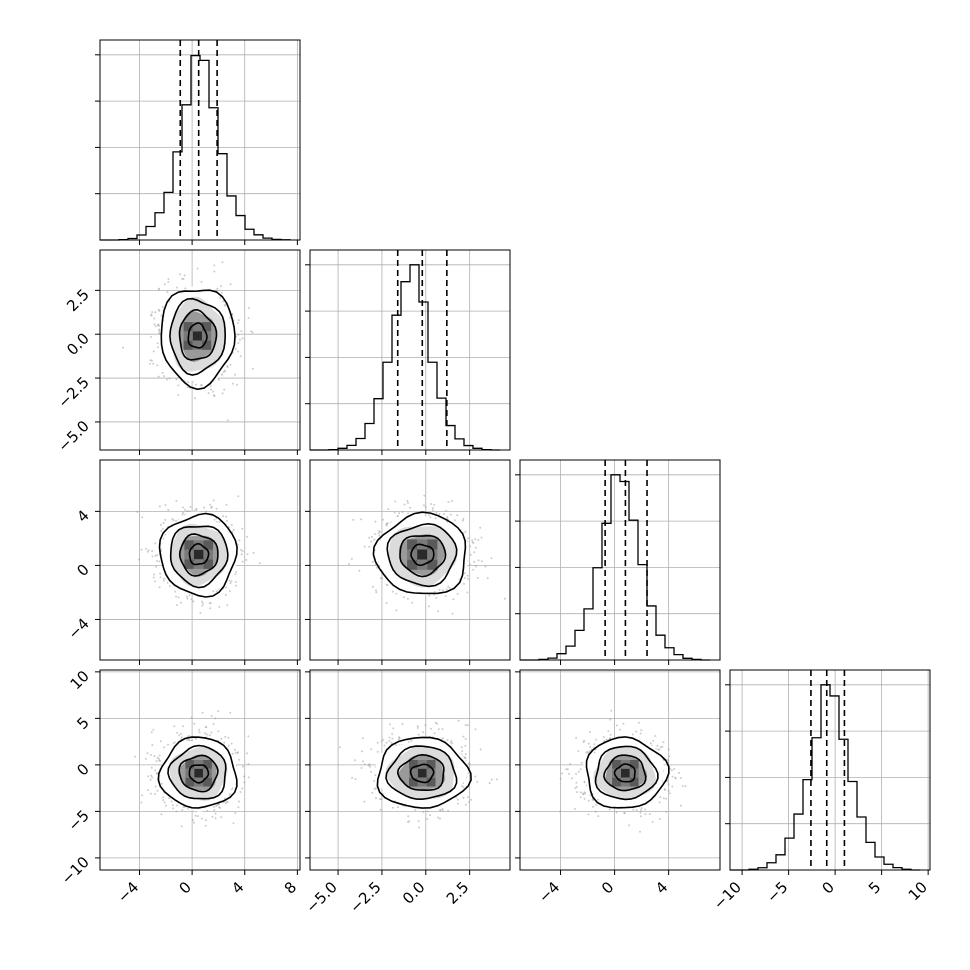 Image resolution: width=970 pixels, height=970 pixels. Describe the element at coordinates (82, 515) in the screenshot. I see `y-tick-label: 4` at that location.